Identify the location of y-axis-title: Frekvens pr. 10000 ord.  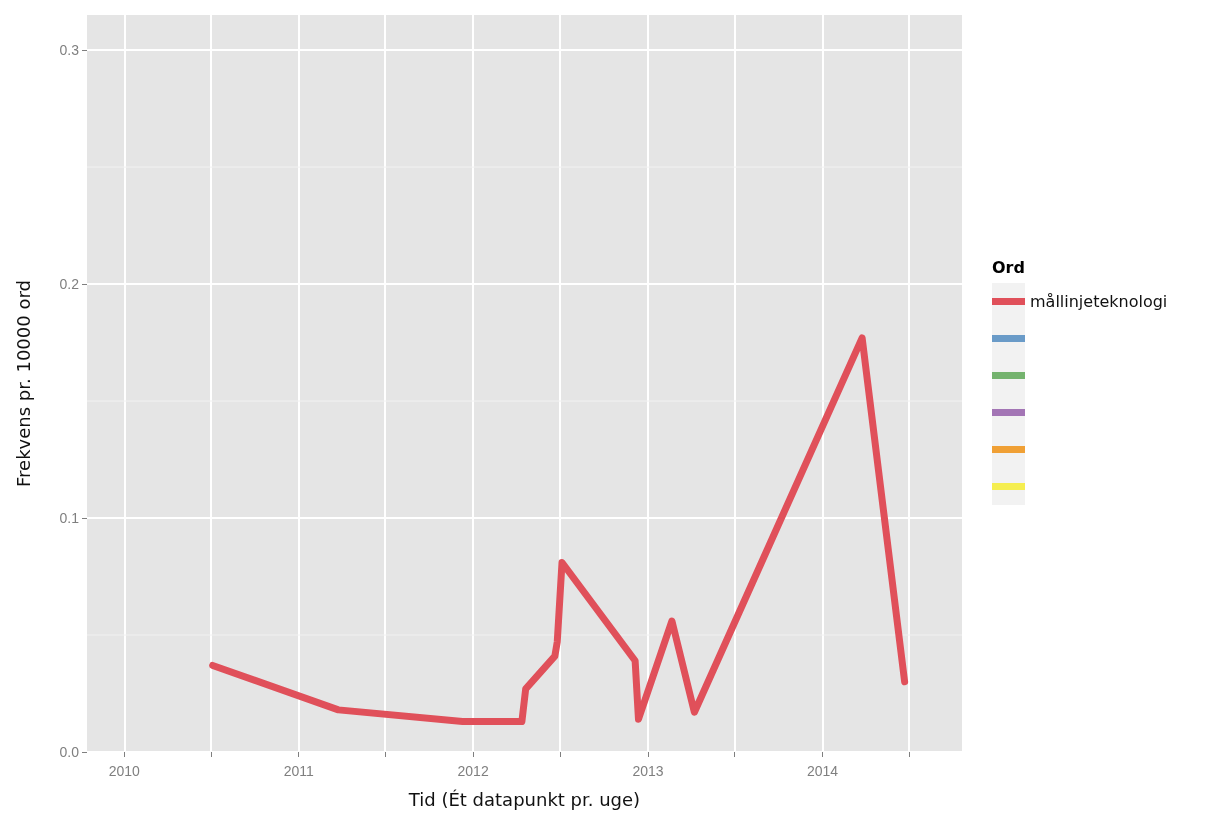
(23, 383).